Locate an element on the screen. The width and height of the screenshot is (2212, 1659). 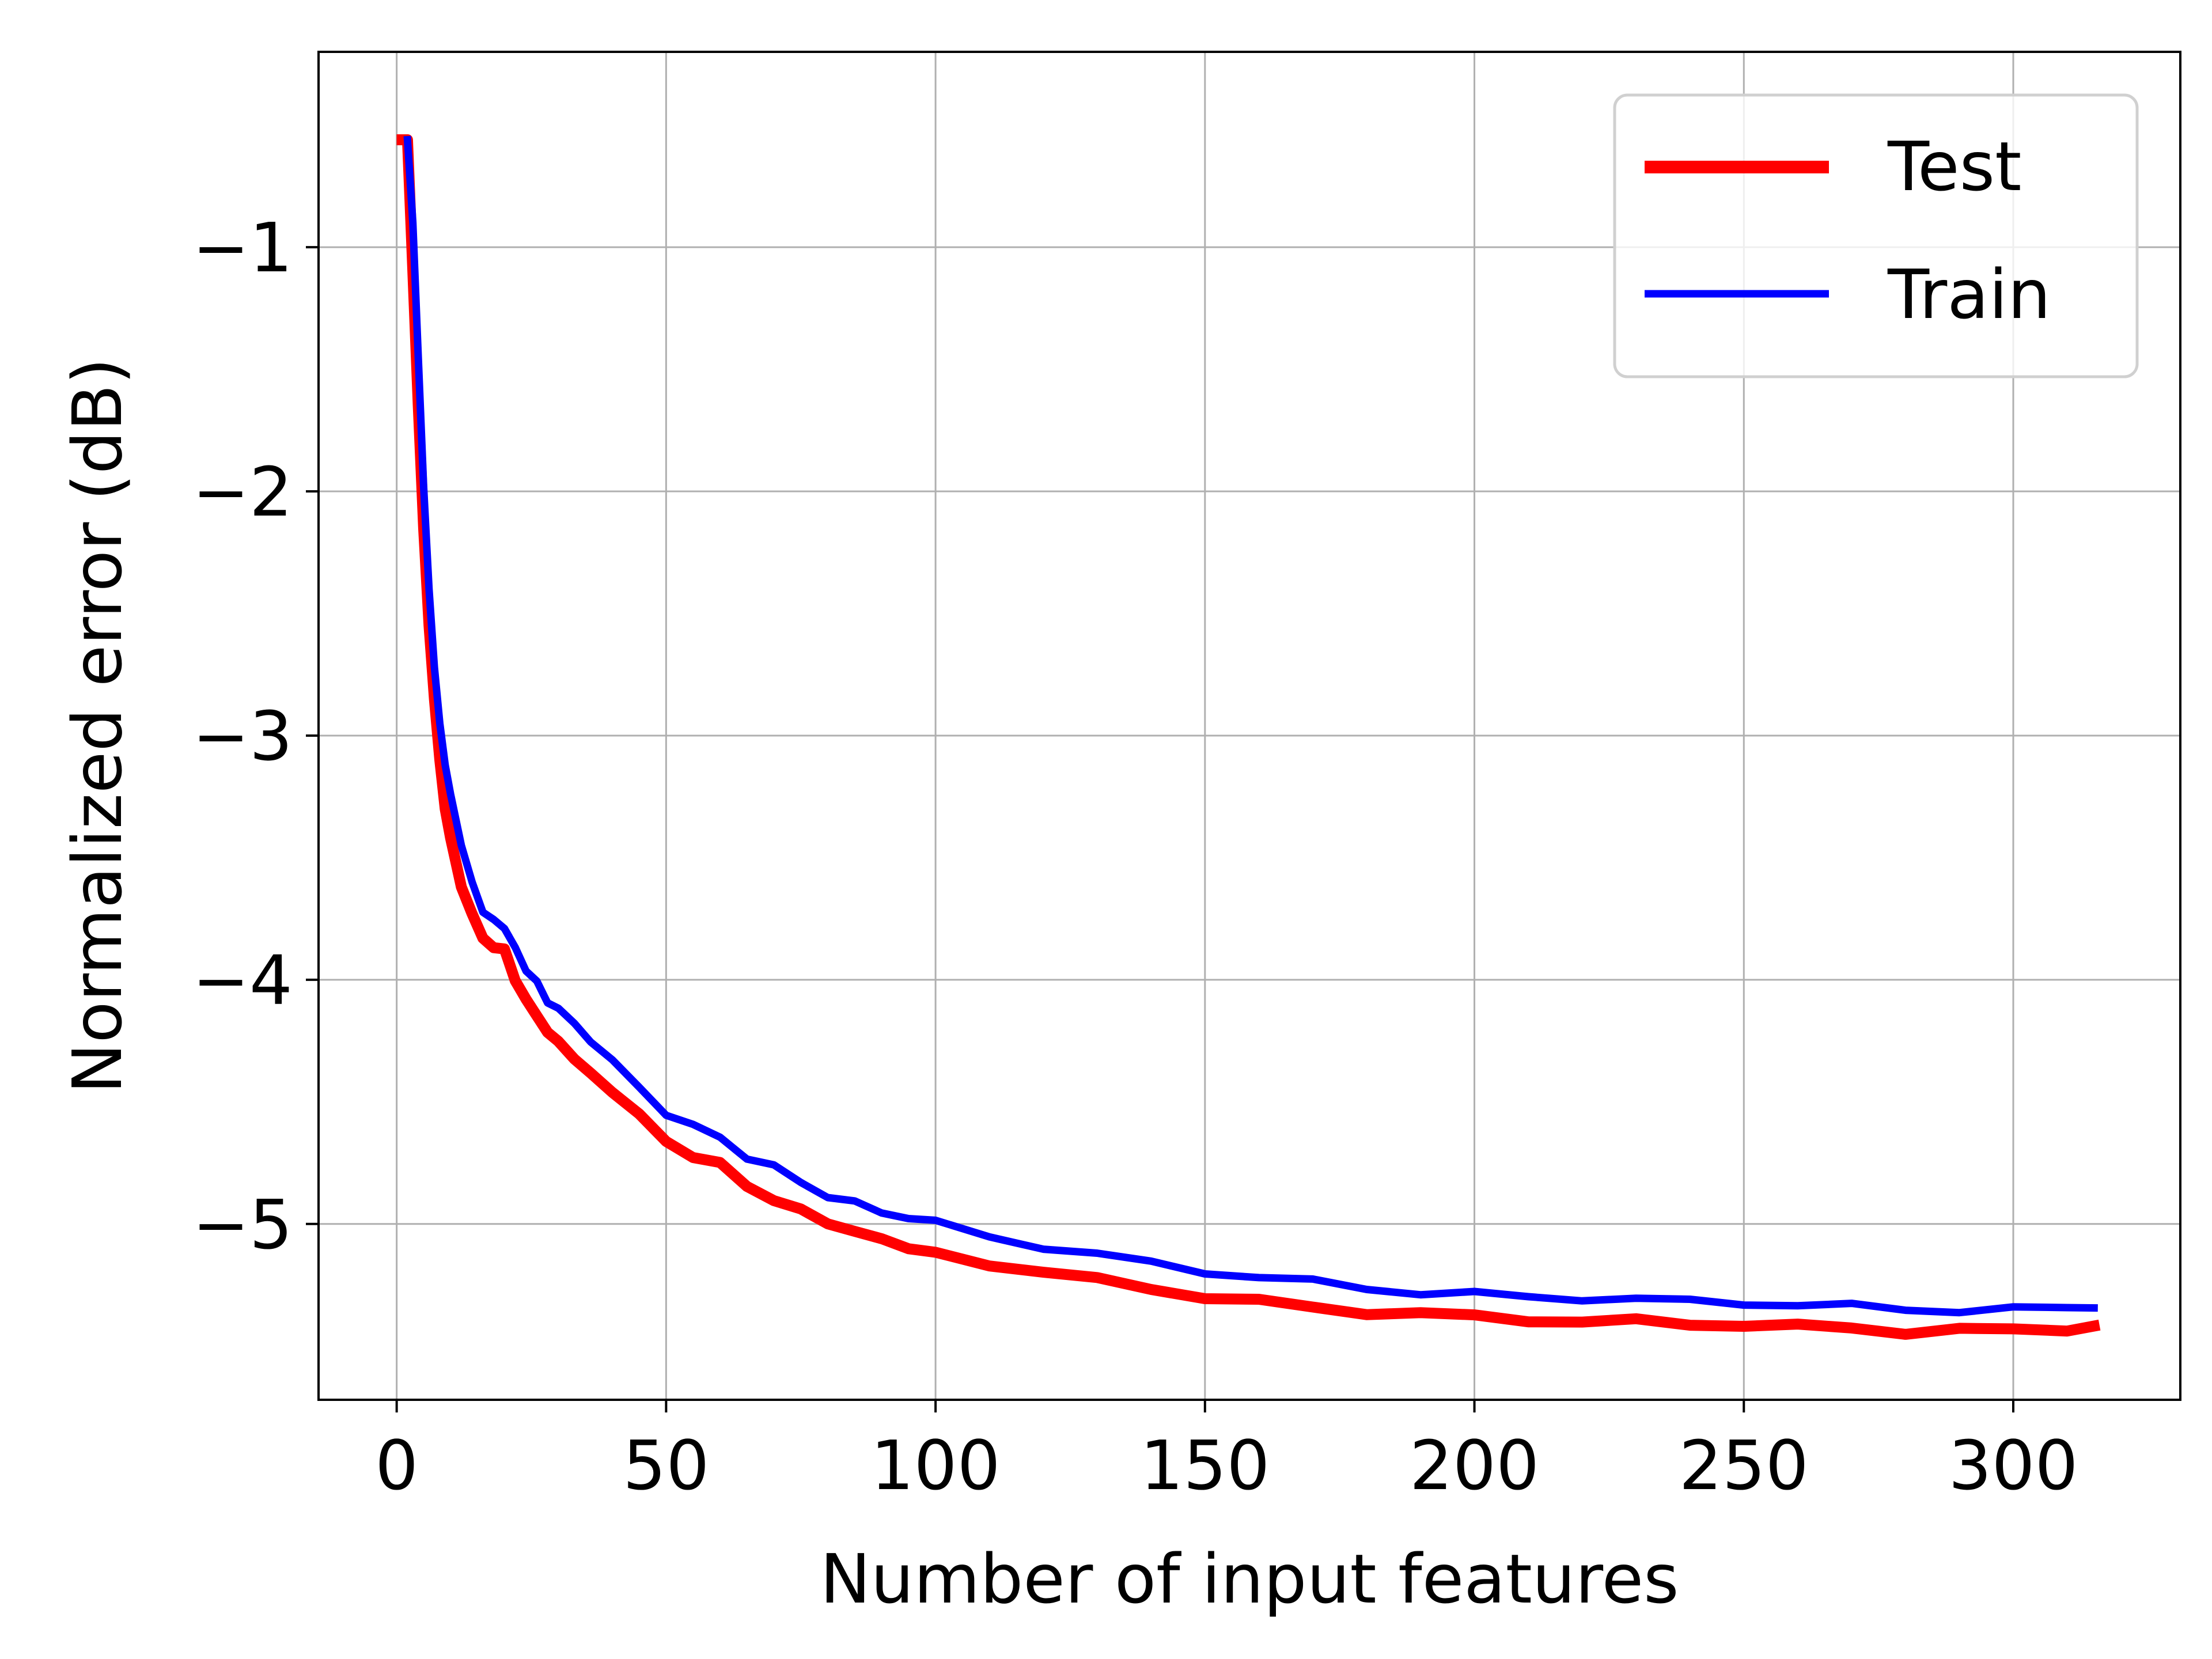
x-tick-label: 300 is located at coordinates (2013, 1465).